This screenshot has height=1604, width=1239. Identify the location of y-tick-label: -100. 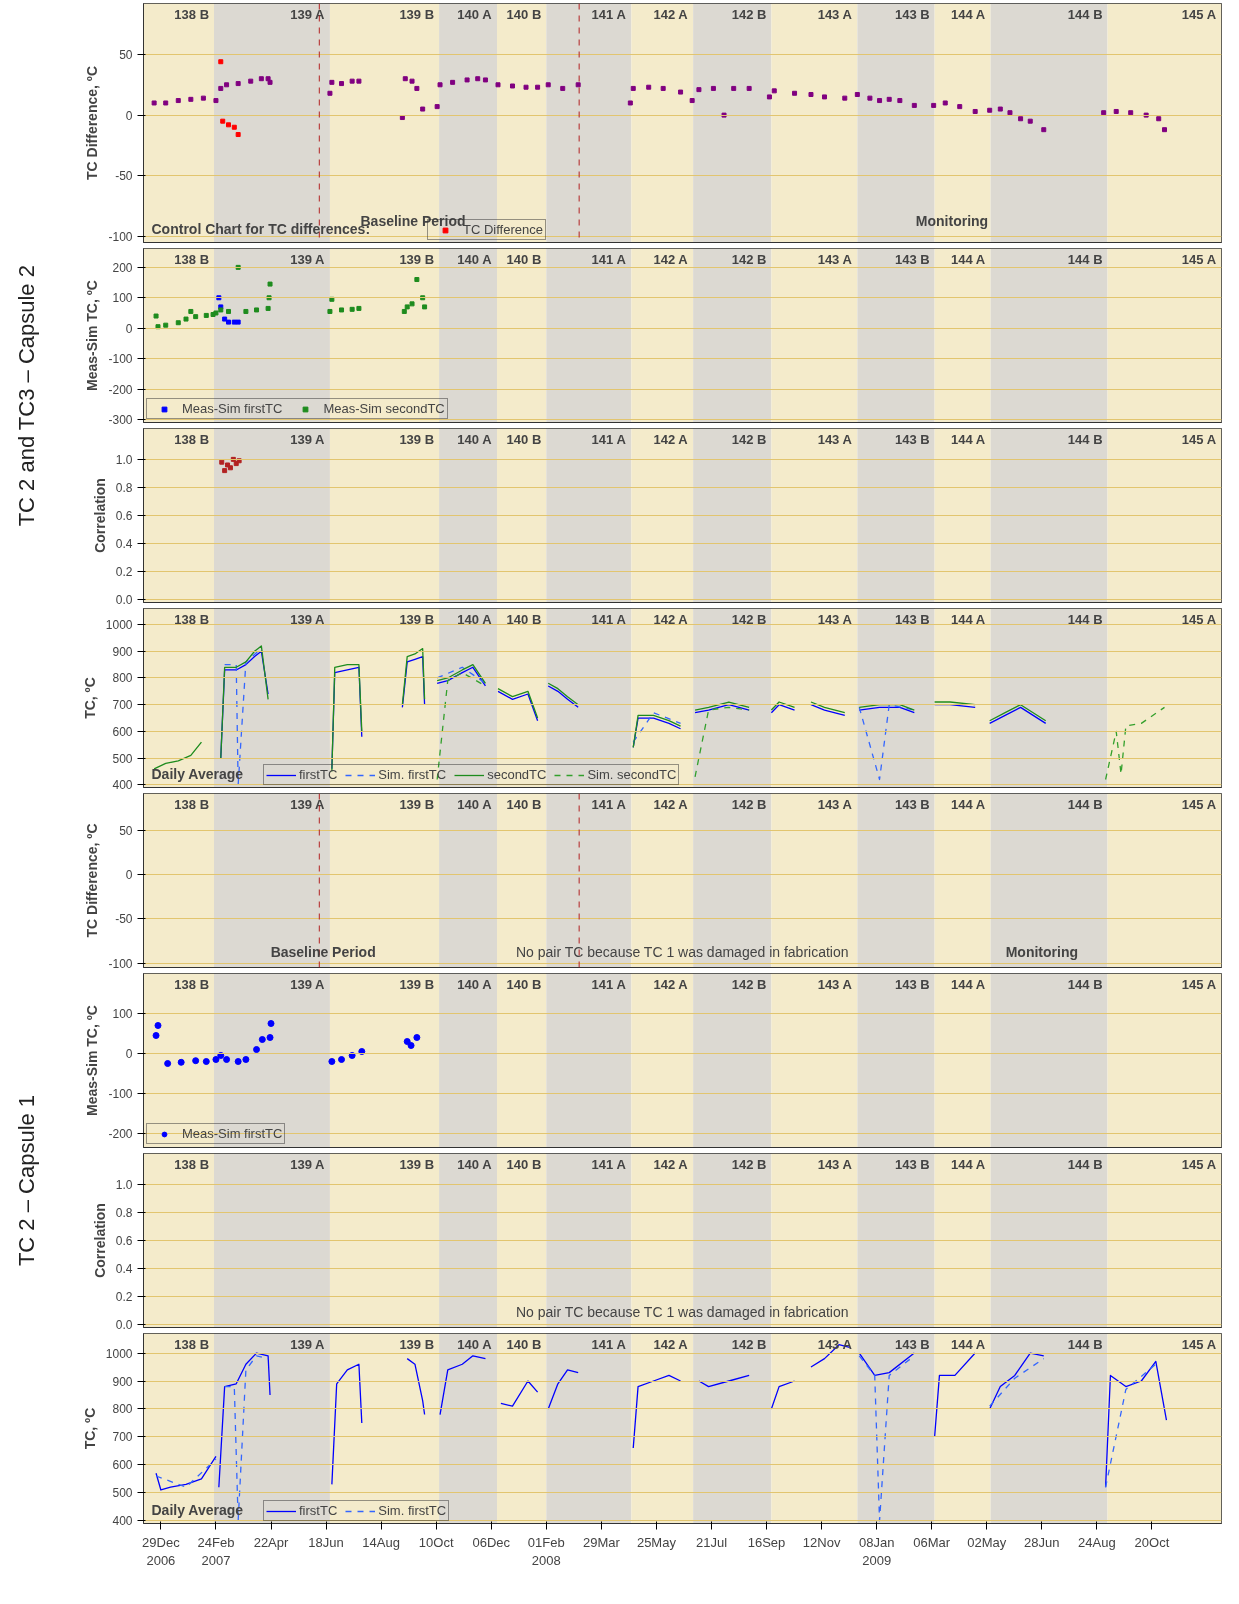
(120, 963).